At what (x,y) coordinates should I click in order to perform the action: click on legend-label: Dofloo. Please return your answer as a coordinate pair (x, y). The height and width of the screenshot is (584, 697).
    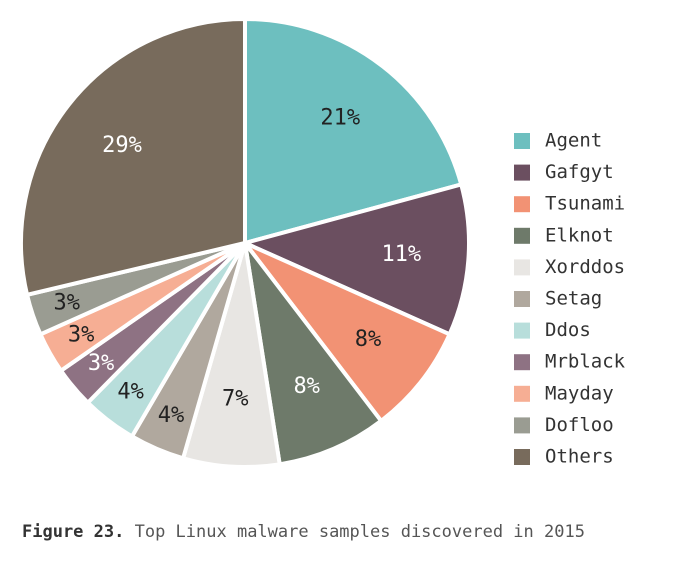
    Looking at the image, I should click on (579, 425).